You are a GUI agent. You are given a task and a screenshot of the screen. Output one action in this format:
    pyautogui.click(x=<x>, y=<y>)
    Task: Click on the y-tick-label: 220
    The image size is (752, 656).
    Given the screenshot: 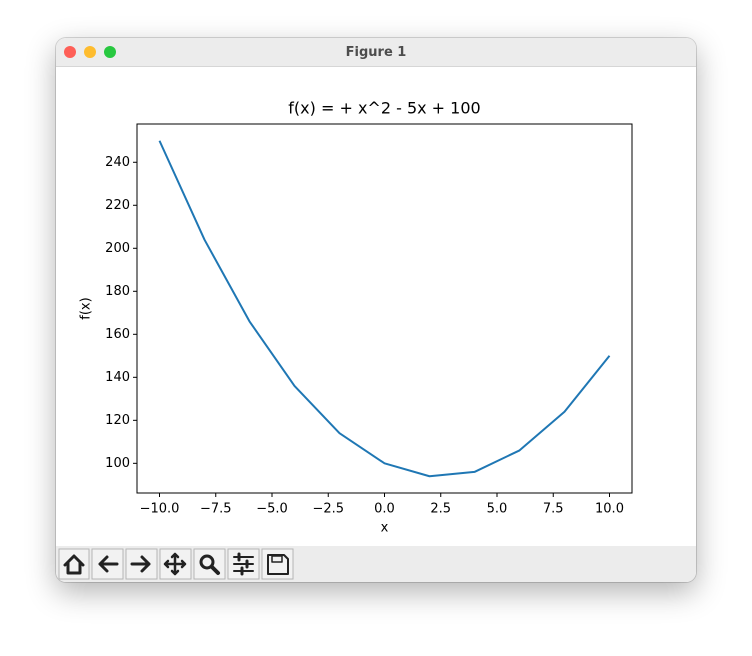 What is the action you would take?
    pyautogui.click(x=117, y=205)
    